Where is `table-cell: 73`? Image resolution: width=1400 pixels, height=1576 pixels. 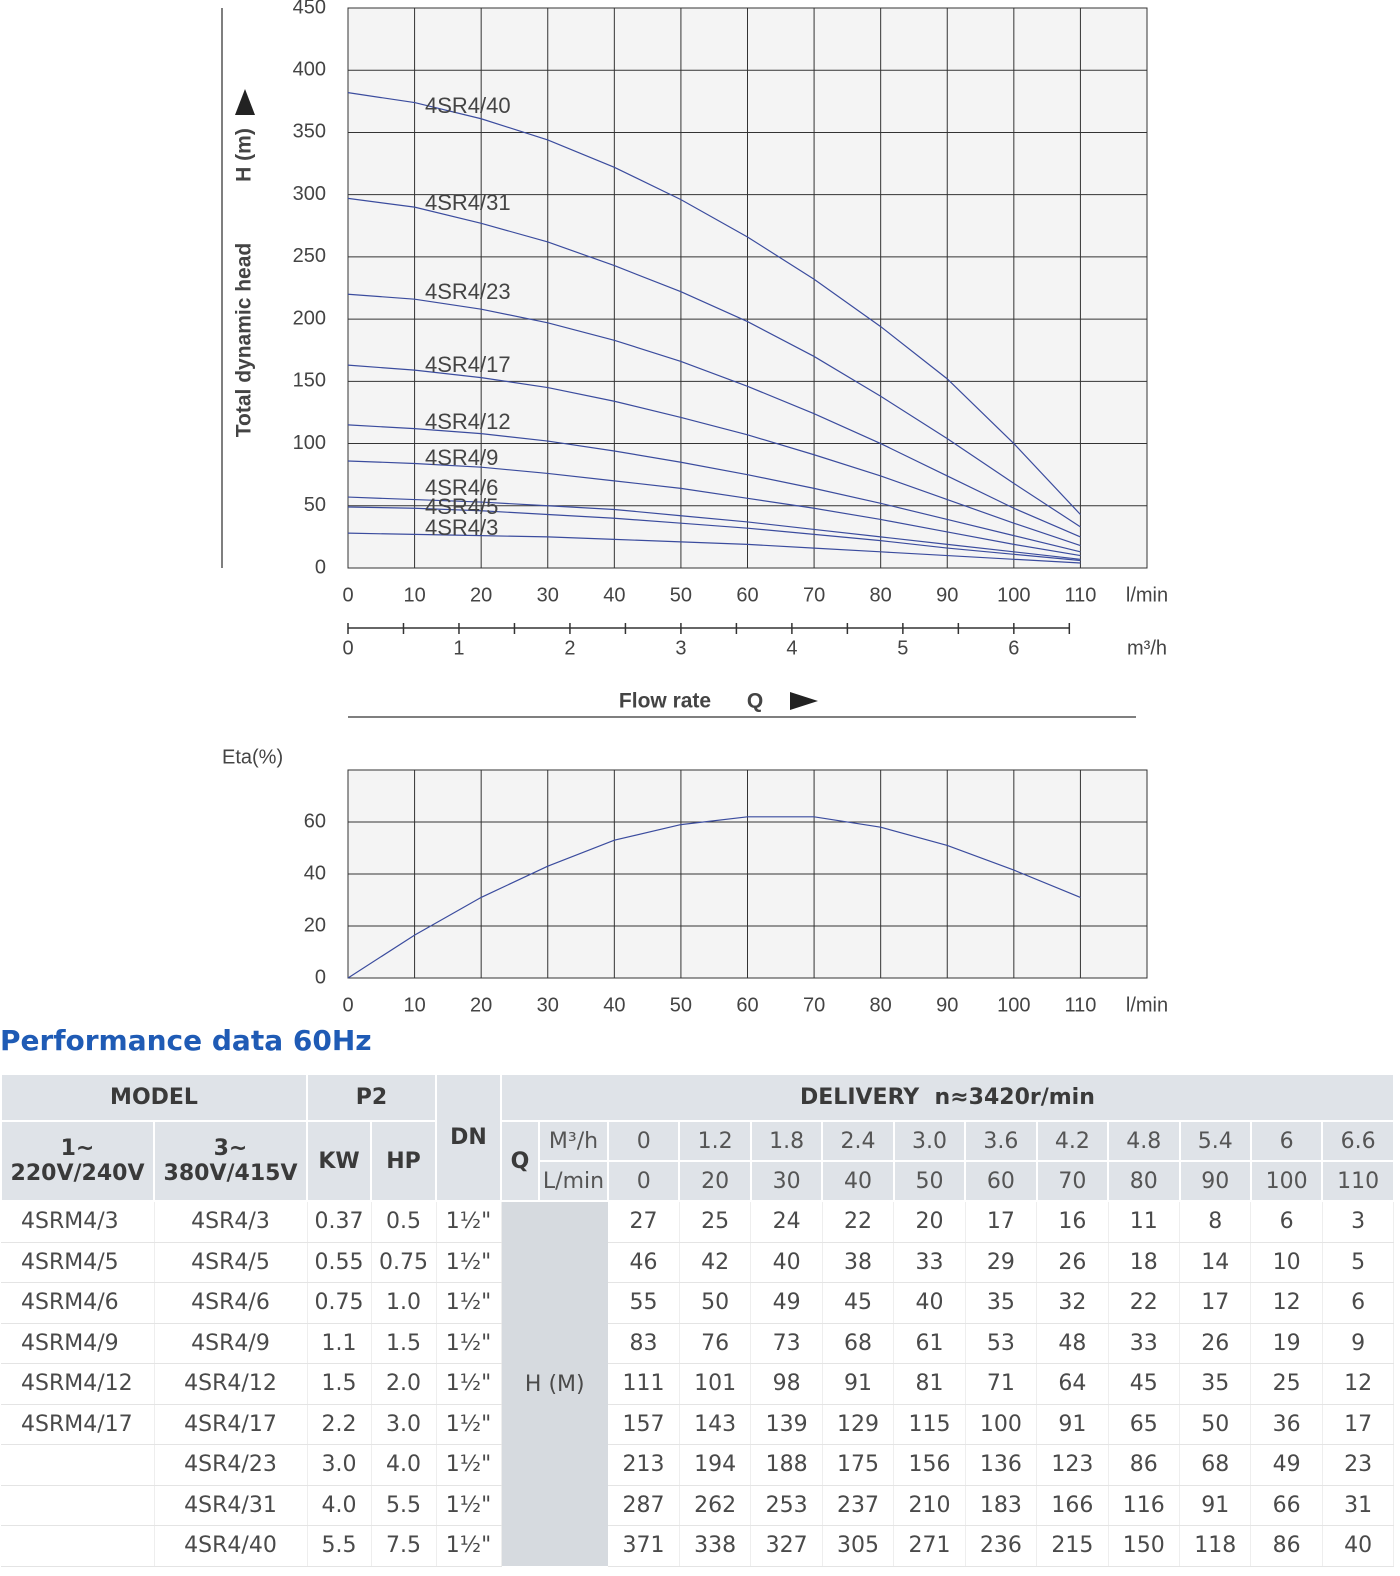 table-cell: 73 is located at coordinates (786, 1343).